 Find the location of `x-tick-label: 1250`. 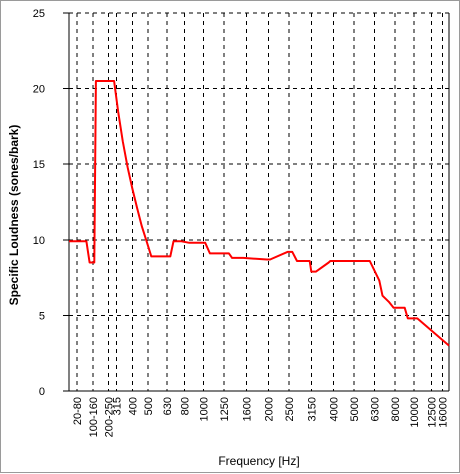

x-tick-label: 1250 is located at coordinates (225, 409).